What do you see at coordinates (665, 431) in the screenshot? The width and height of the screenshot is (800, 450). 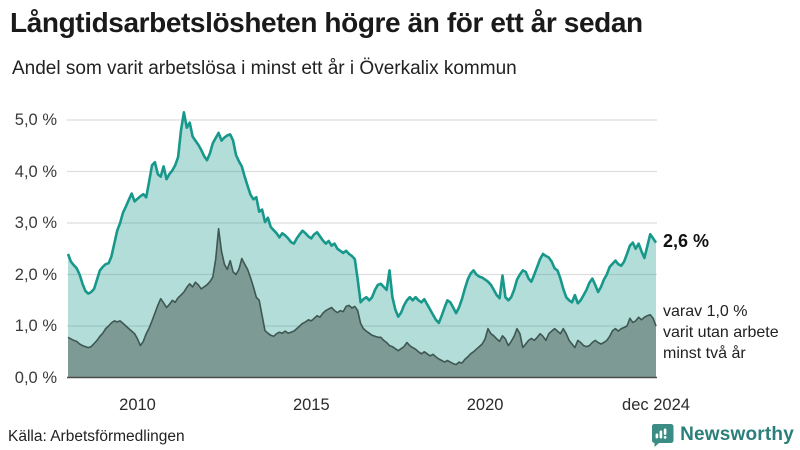 I see `exclamation-bar` at bounding box center [665, 431].